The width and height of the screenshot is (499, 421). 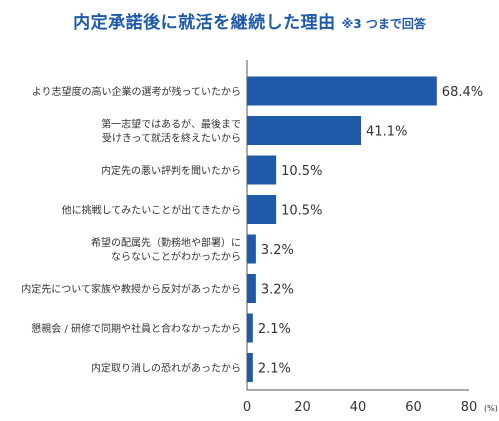 What do you see at coordinates (171, 170) in the screenshot?
I see `category-label: 内定先の悪い評判を聞いたから` at bounding box center [171, 170].